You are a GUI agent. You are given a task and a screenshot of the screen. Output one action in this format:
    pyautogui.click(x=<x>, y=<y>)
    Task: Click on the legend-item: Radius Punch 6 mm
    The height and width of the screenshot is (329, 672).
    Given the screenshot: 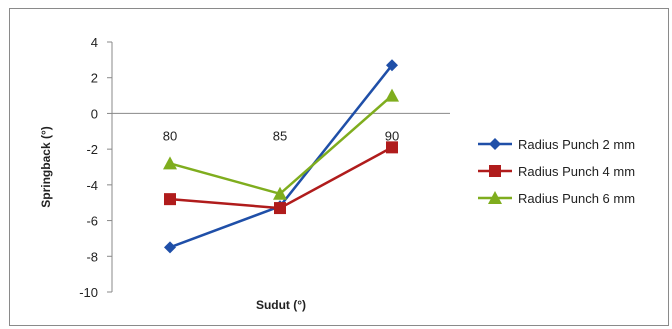 What is the action you would take?
    pyautogui.click(x=556, y=198)
    